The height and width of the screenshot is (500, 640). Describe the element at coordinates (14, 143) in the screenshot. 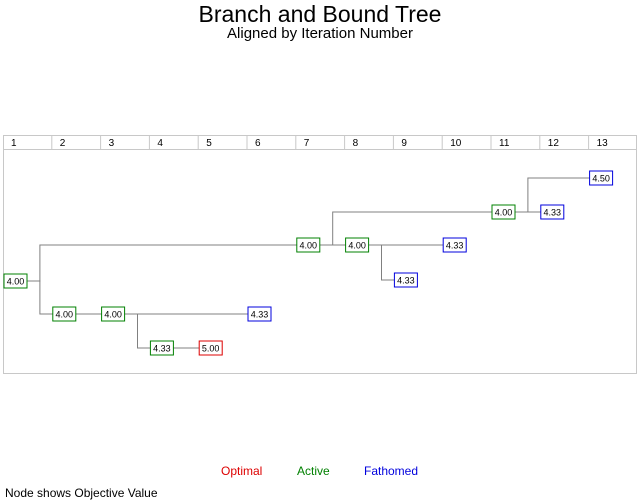

I see `iteration-label-1: 1` at that location.